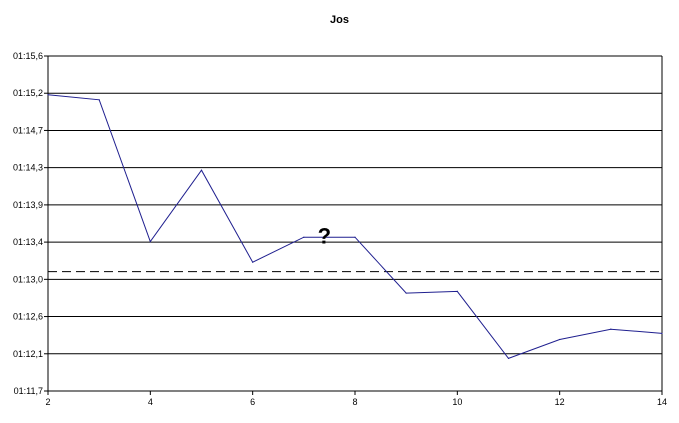  I want to click on y-tick-label: 01:13,0, so click(28, 279).